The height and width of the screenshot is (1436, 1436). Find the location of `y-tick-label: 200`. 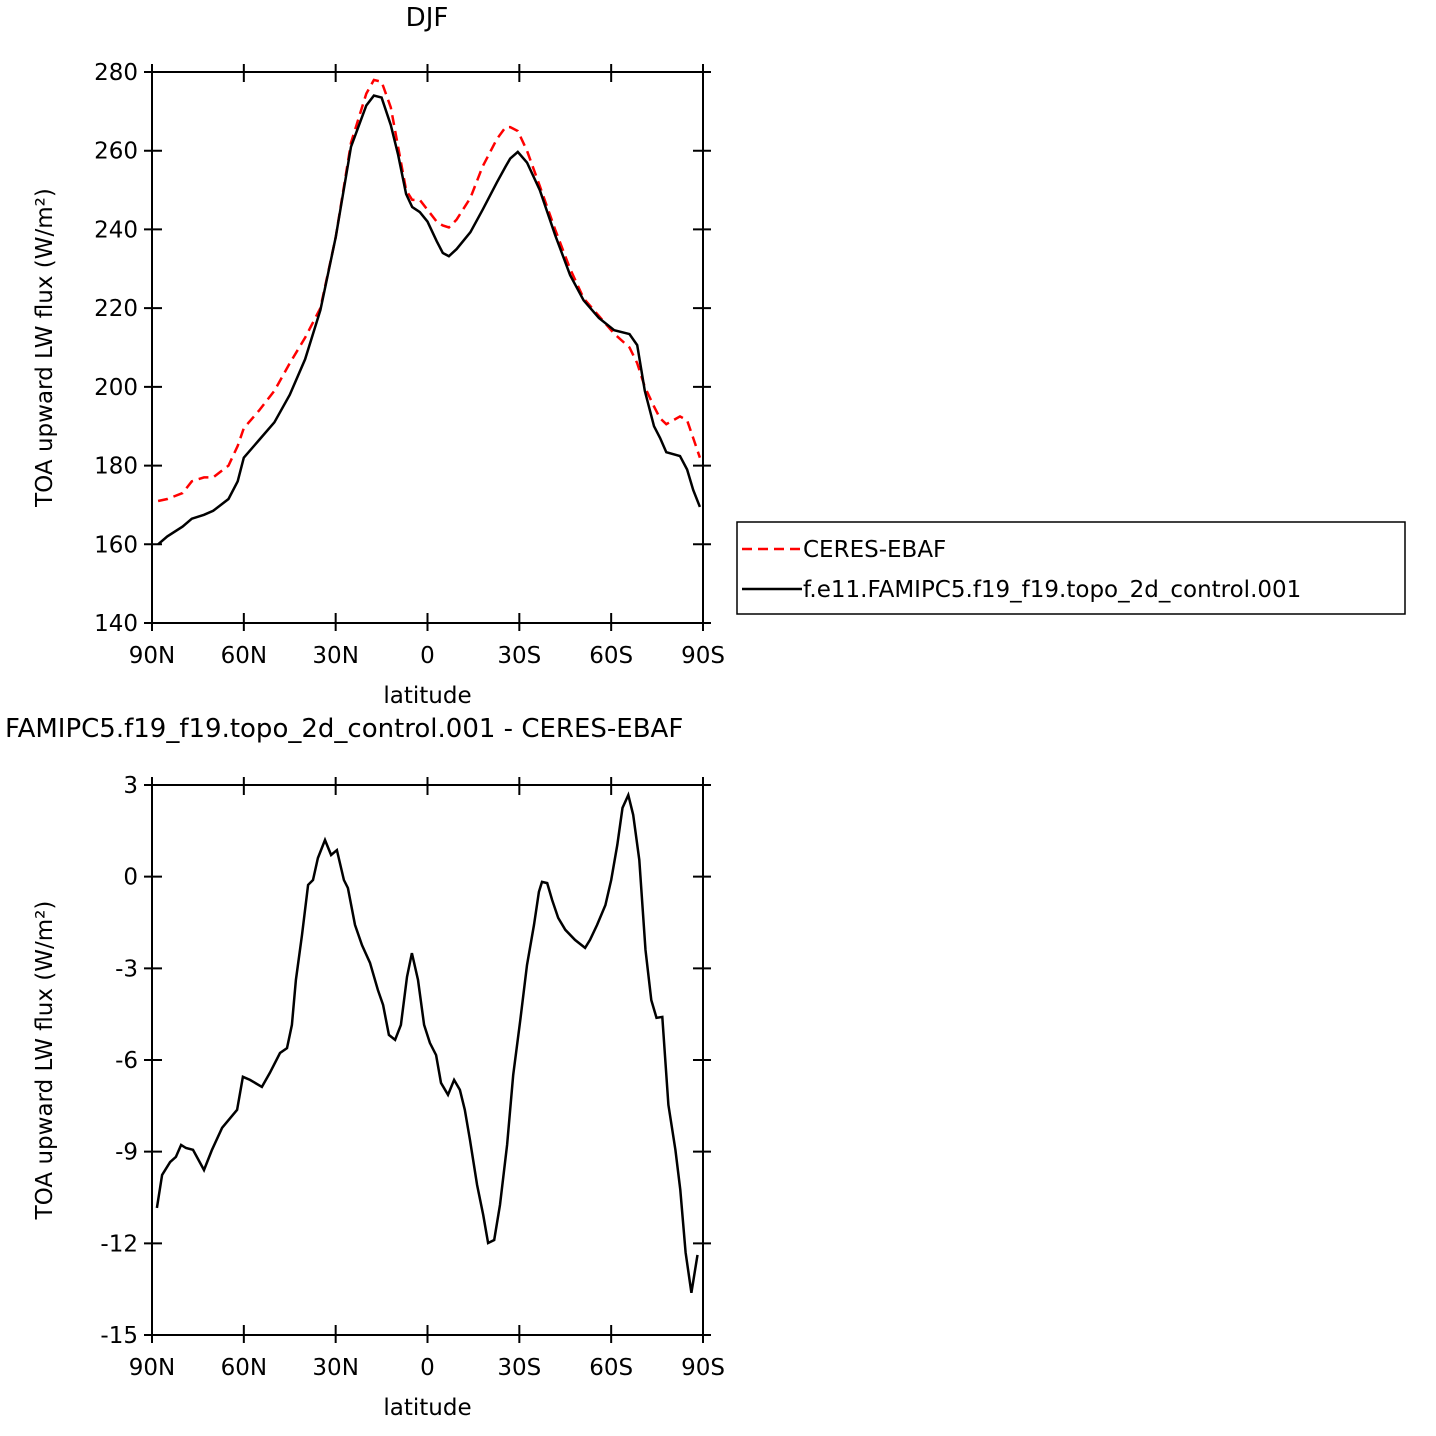

y-tick-label: 200 is located at coordinates (116, 388).